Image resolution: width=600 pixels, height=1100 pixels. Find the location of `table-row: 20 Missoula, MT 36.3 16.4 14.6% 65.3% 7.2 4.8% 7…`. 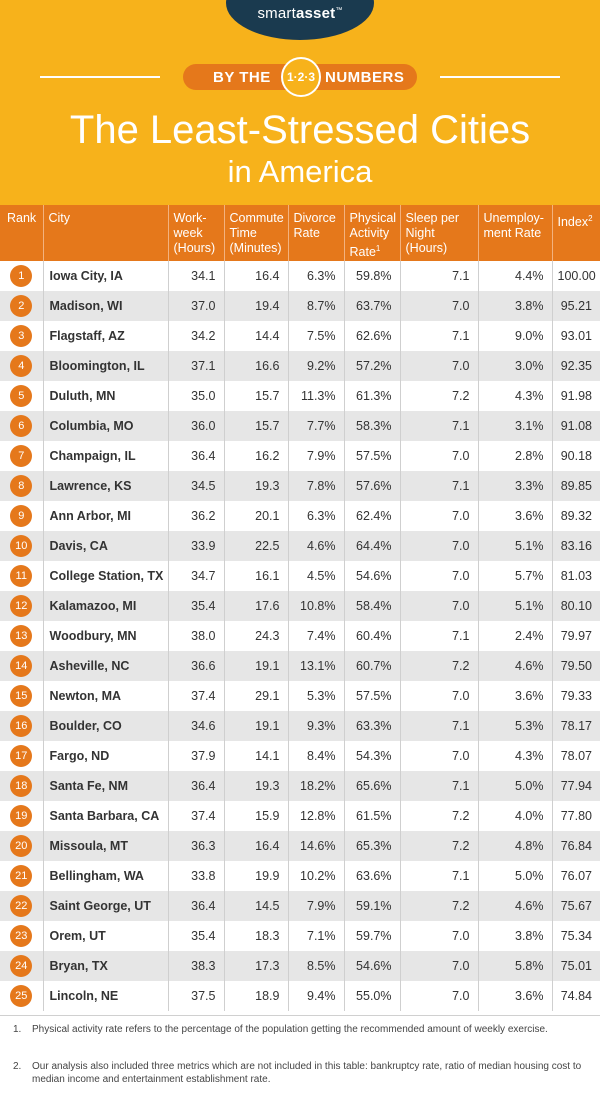

table-row: 20 Missoula, MT 36.3 16.4 14.6% 65.3% 7.2 4.8% 7… is located at coordinates (300, 846).